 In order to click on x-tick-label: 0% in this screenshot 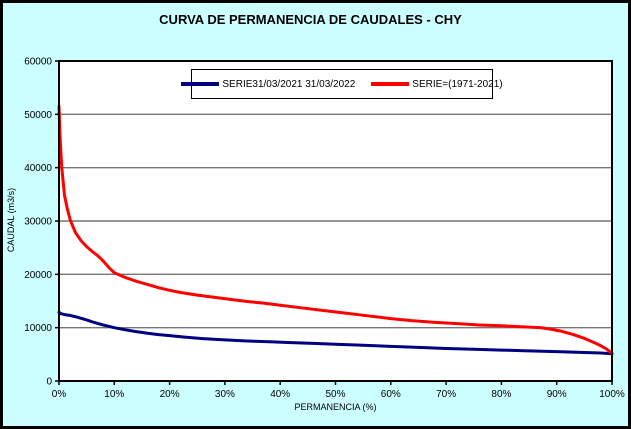, I will do `click(59, 394)`.